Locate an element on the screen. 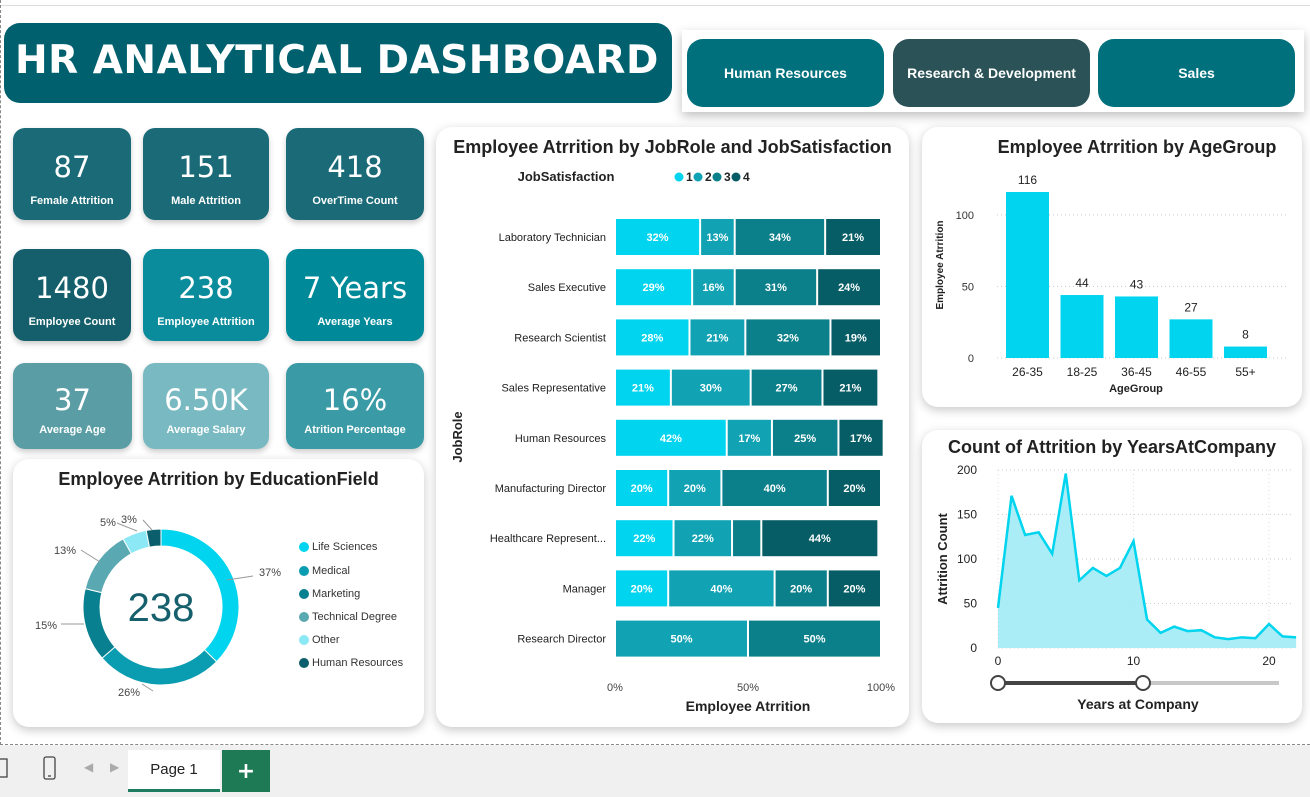 The image size is (1310, 797). agegroup-category-label: 18-25 is located at coordinates (1082, 372).